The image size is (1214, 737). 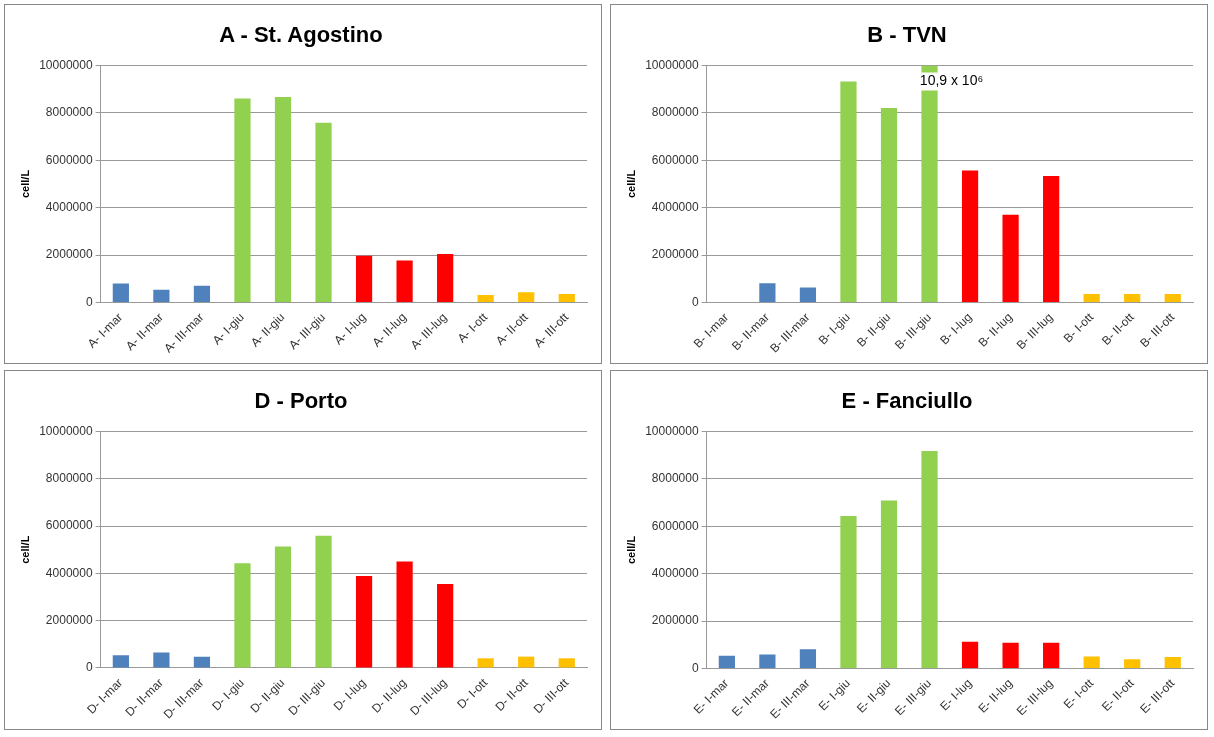 I want to click on x-tick-label: B- I-ott, so click(x=1078, y=327).